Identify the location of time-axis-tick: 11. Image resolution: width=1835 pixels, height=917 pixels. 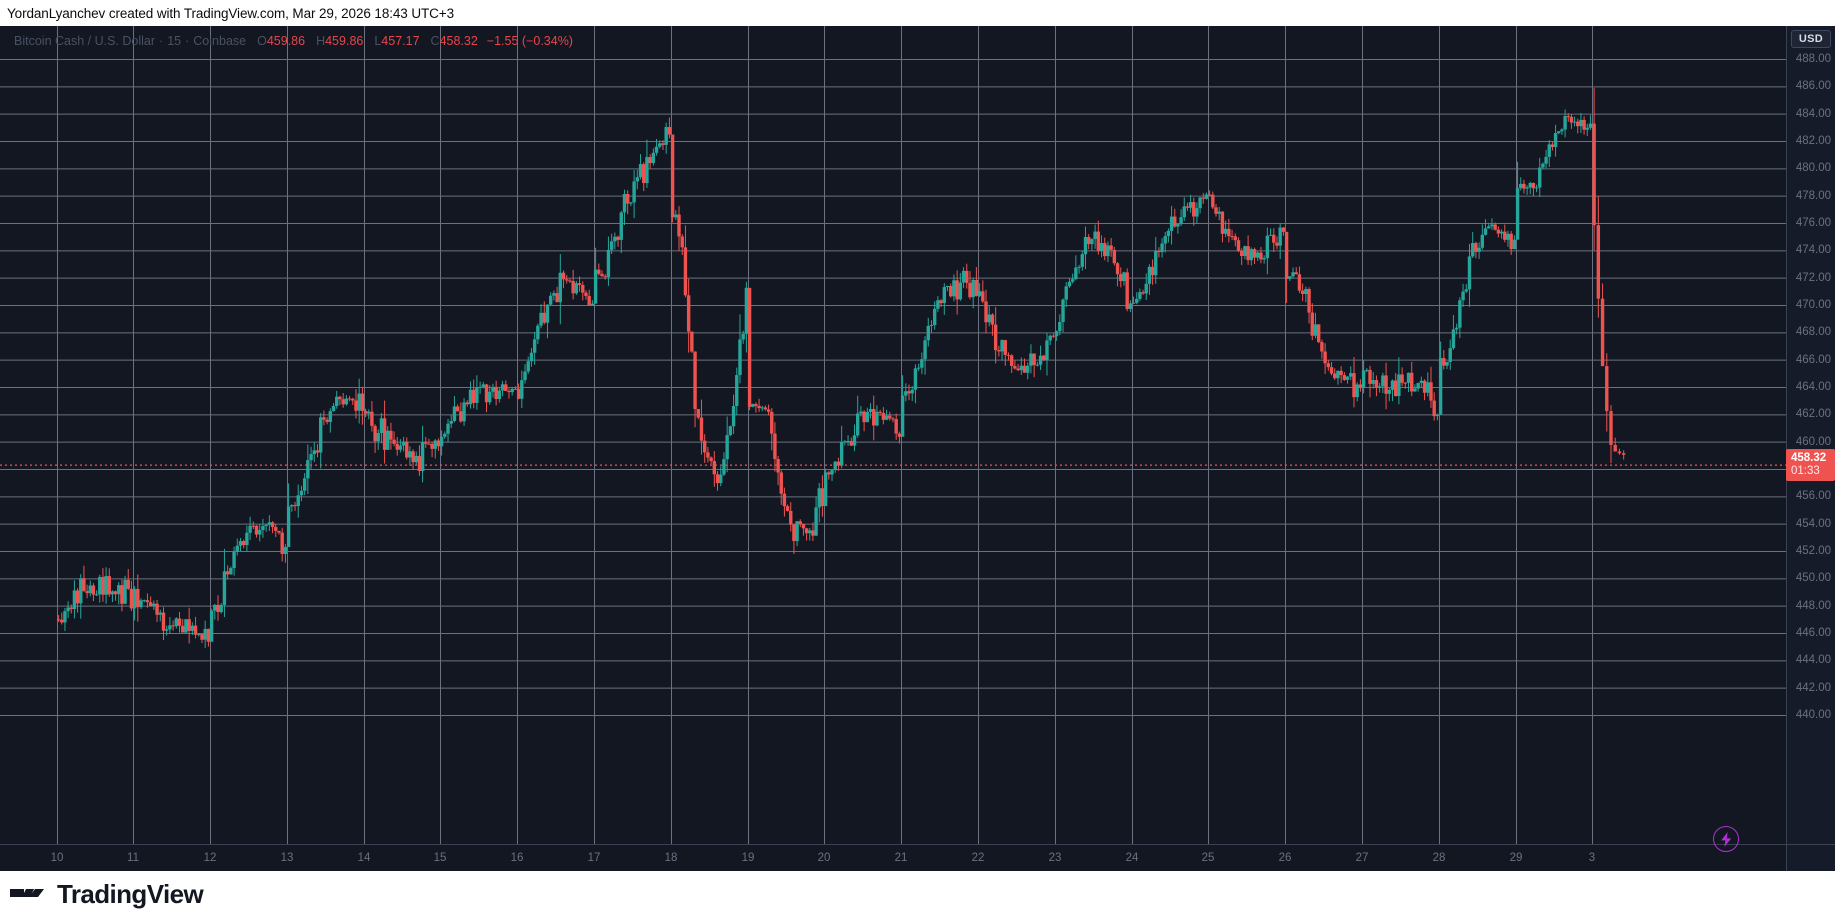
(133, 858).